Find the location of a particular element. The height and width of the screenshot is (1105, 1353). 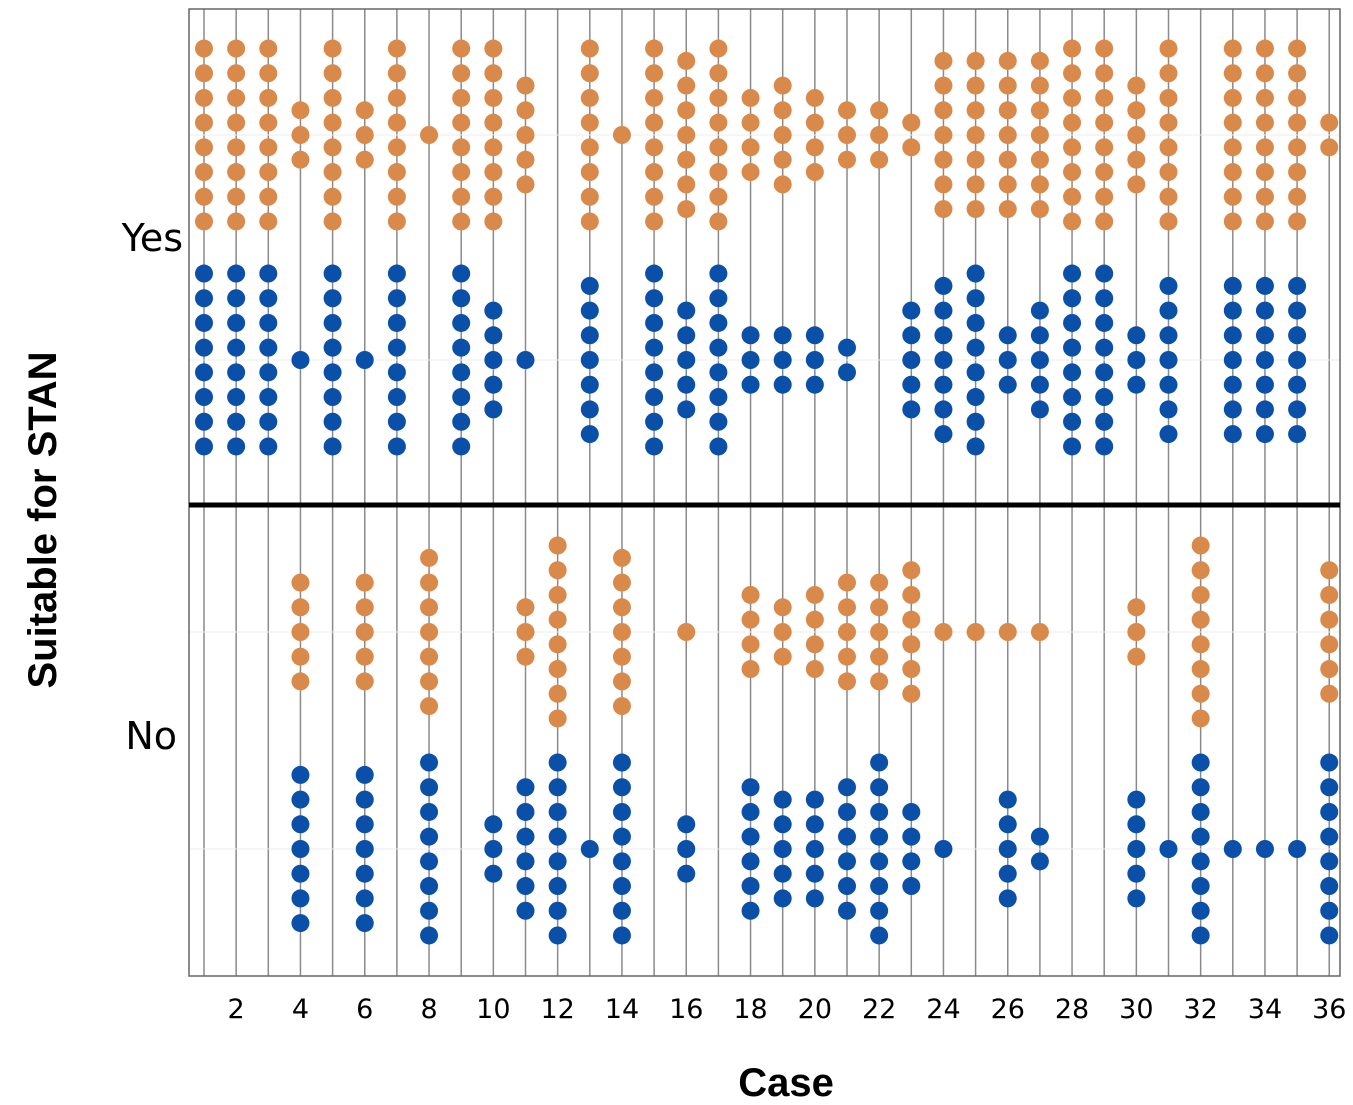

x-tick-label-8: 8 is located at coordinates (428, 1009).